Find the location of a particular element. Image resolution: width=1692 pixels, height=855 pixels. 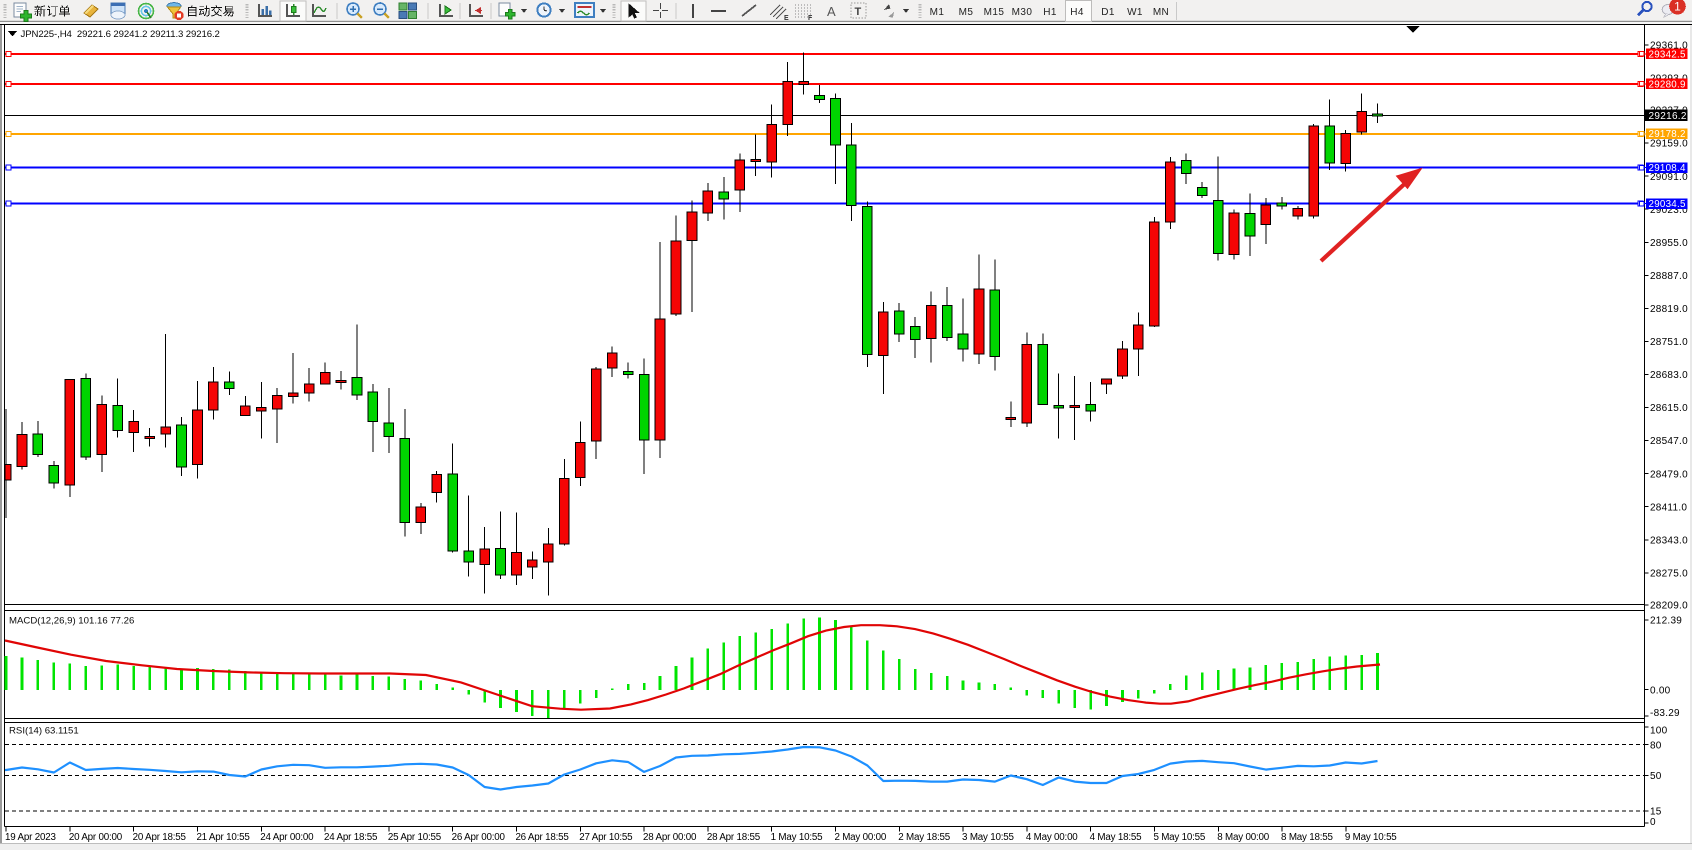

svg-text: 4 May 18:55 is located at coordinates (1116, 837).